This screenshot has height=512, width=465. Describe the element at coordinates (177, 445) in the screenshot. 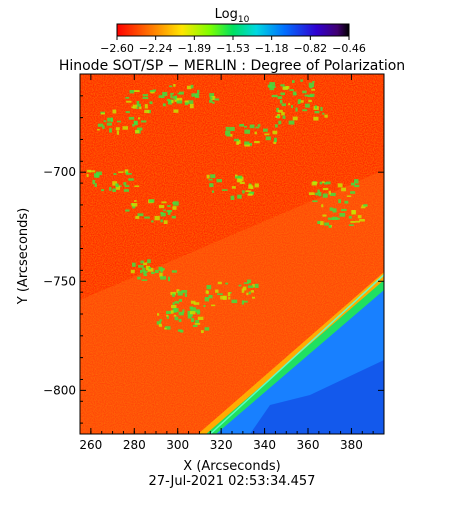

I see `x-tick-label: 300` at that location.